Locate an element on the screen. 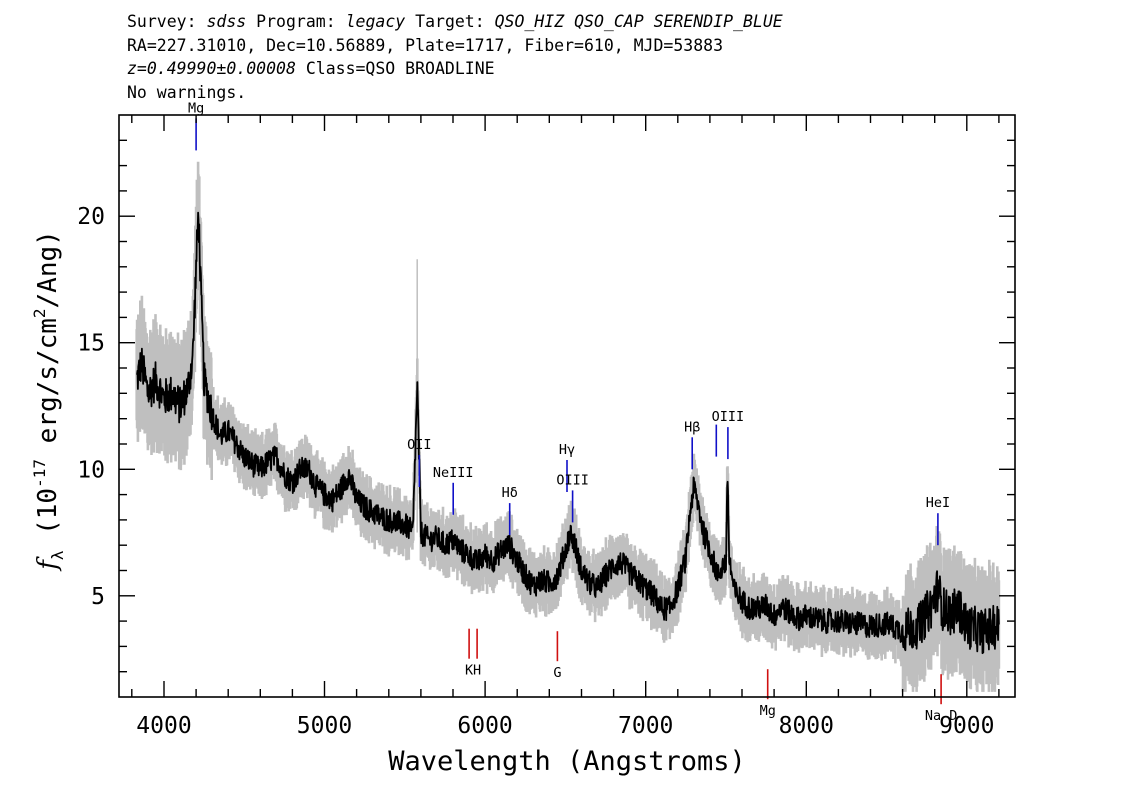 This screenshot has width=1134, height=810. y-tick-label: 10 is located at coordinates (91, 470).